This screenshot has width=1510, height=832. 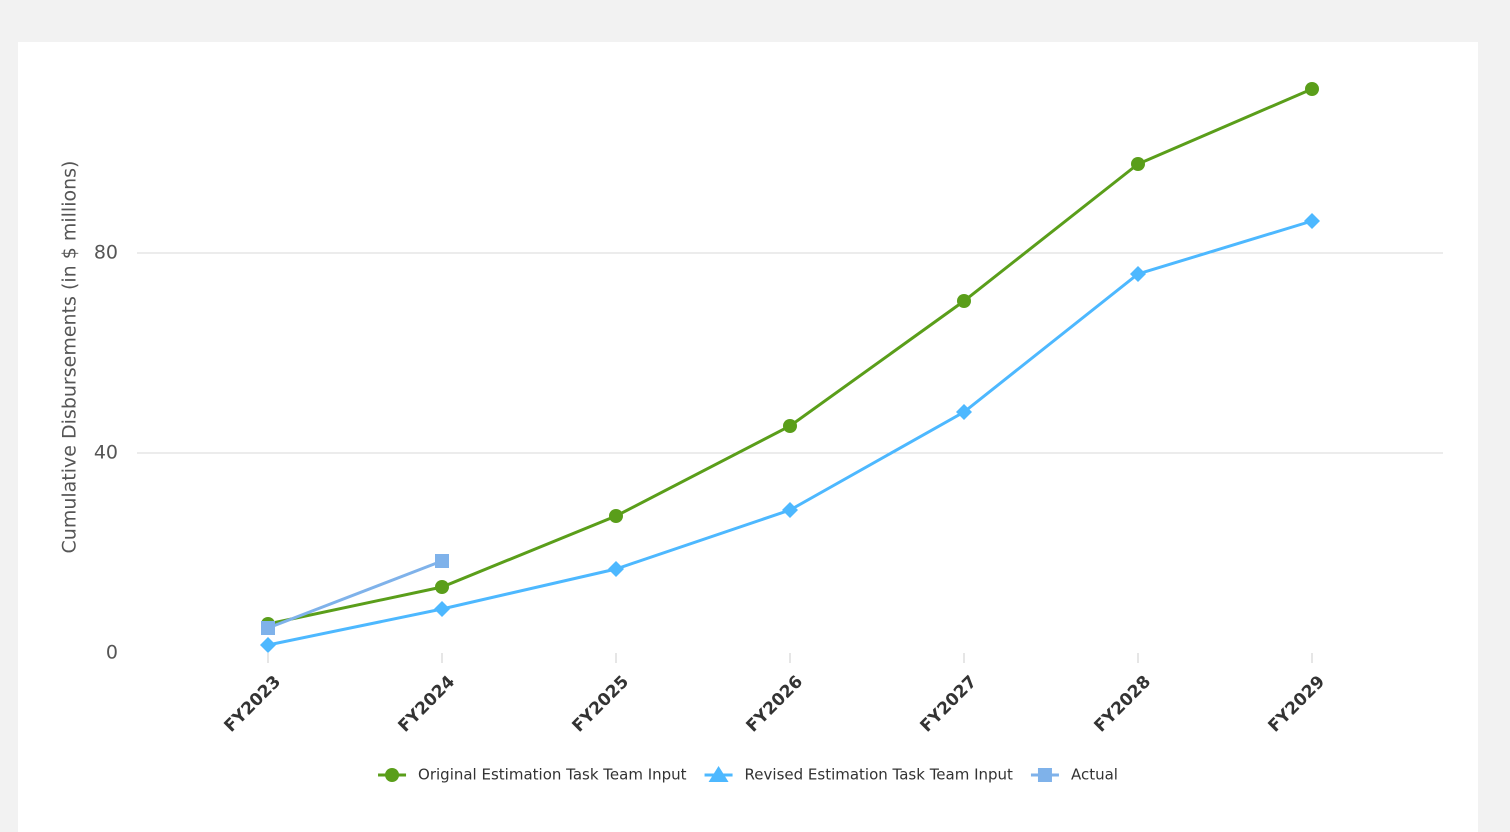 What do you see at coordinates (112, 653) in the screenshot?
I see `y-tick-label: 0` at bounding box center [112, 653].